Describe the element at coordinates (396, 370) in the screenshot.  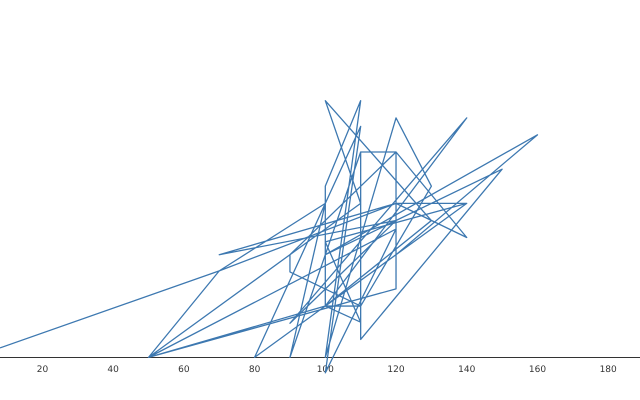
I see `x-tick-label: 120` at that location.